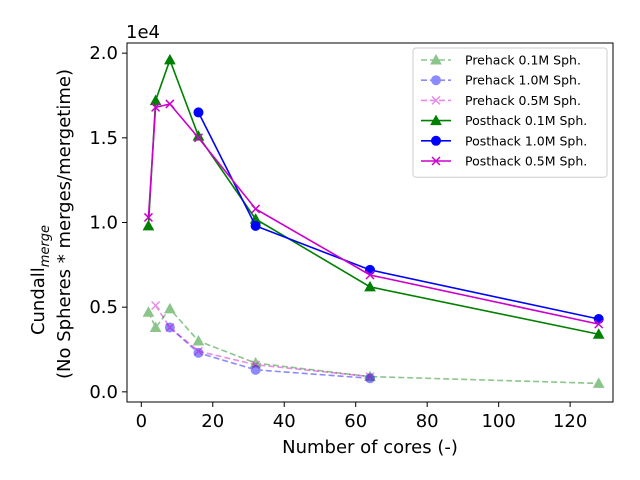 This screenshot has height=480, width=640. Describe the element at coordinates (523, 60) in the screenshot. I see `legend-label: Prehack 0.1M Sph.` at that location.